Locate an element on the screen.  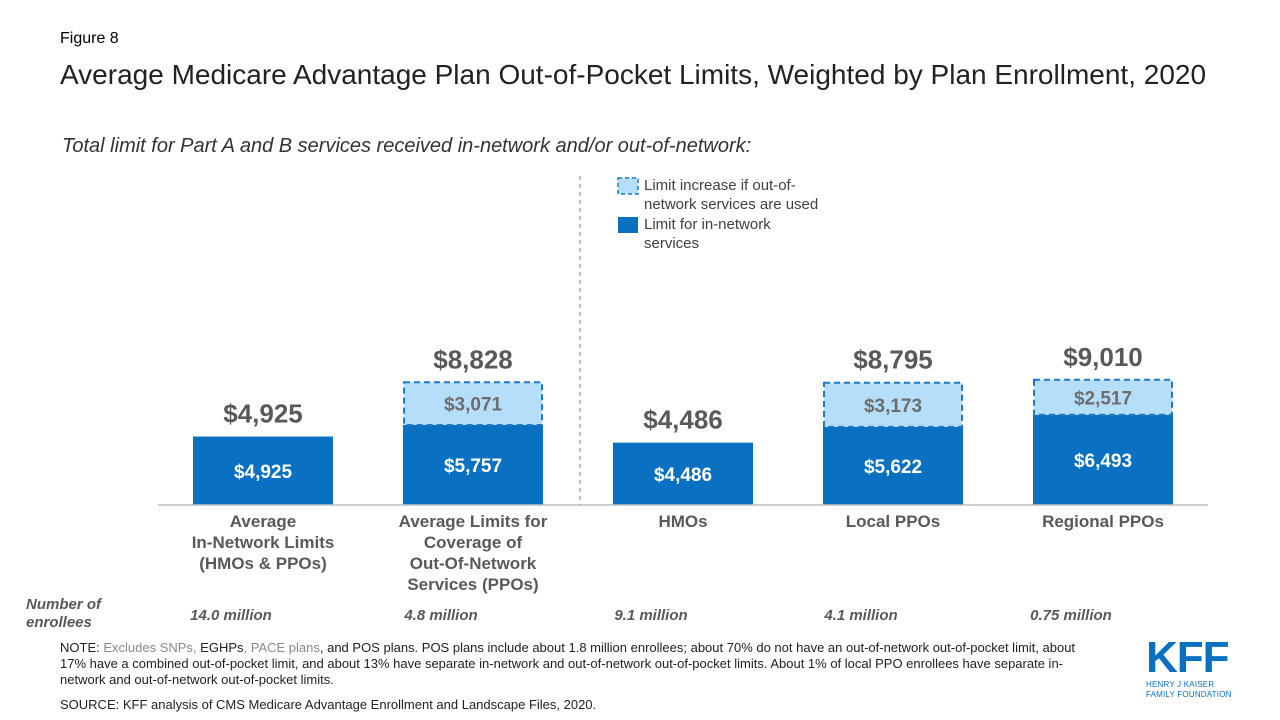
bar-total-label: $9,010 is located at coordinates (1103, 357).